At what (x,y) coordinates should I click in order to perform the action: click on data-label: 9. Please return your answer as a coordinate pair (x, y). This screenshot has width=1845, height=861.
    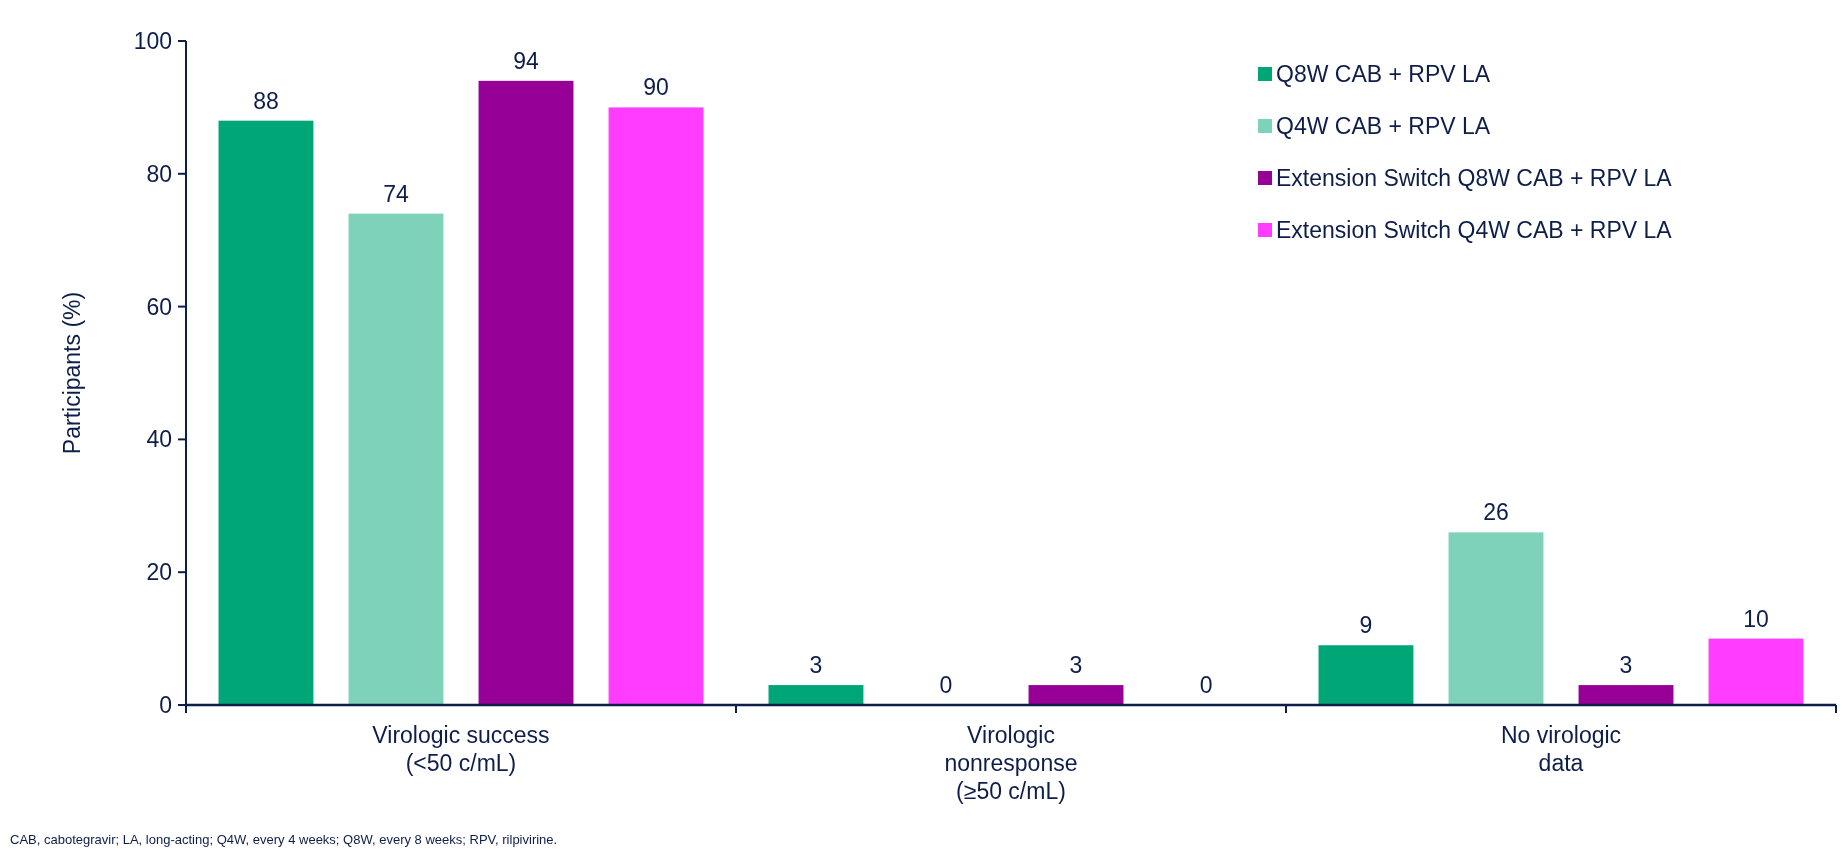
    Looking at the image, I should click on (1366, 625).